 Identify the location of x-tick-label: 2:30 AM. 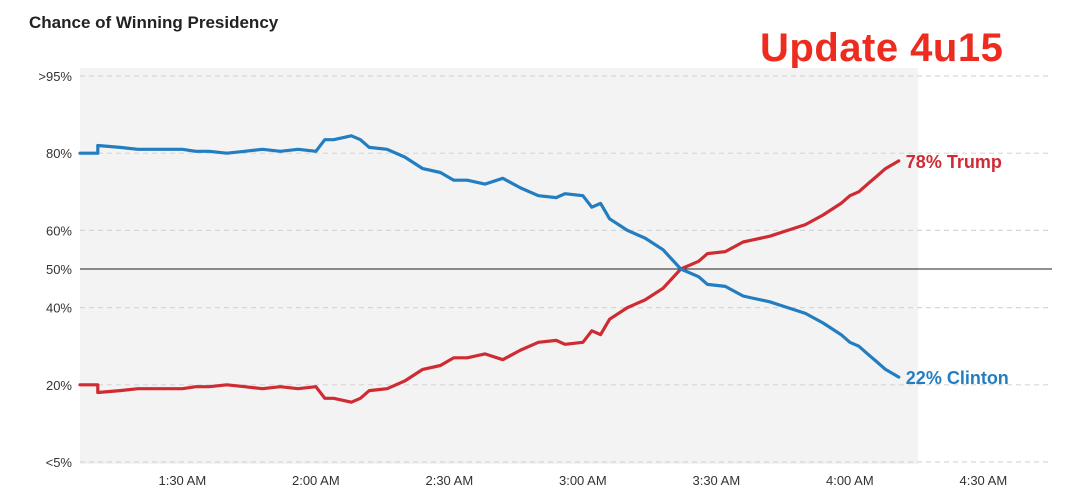
(449, 480).